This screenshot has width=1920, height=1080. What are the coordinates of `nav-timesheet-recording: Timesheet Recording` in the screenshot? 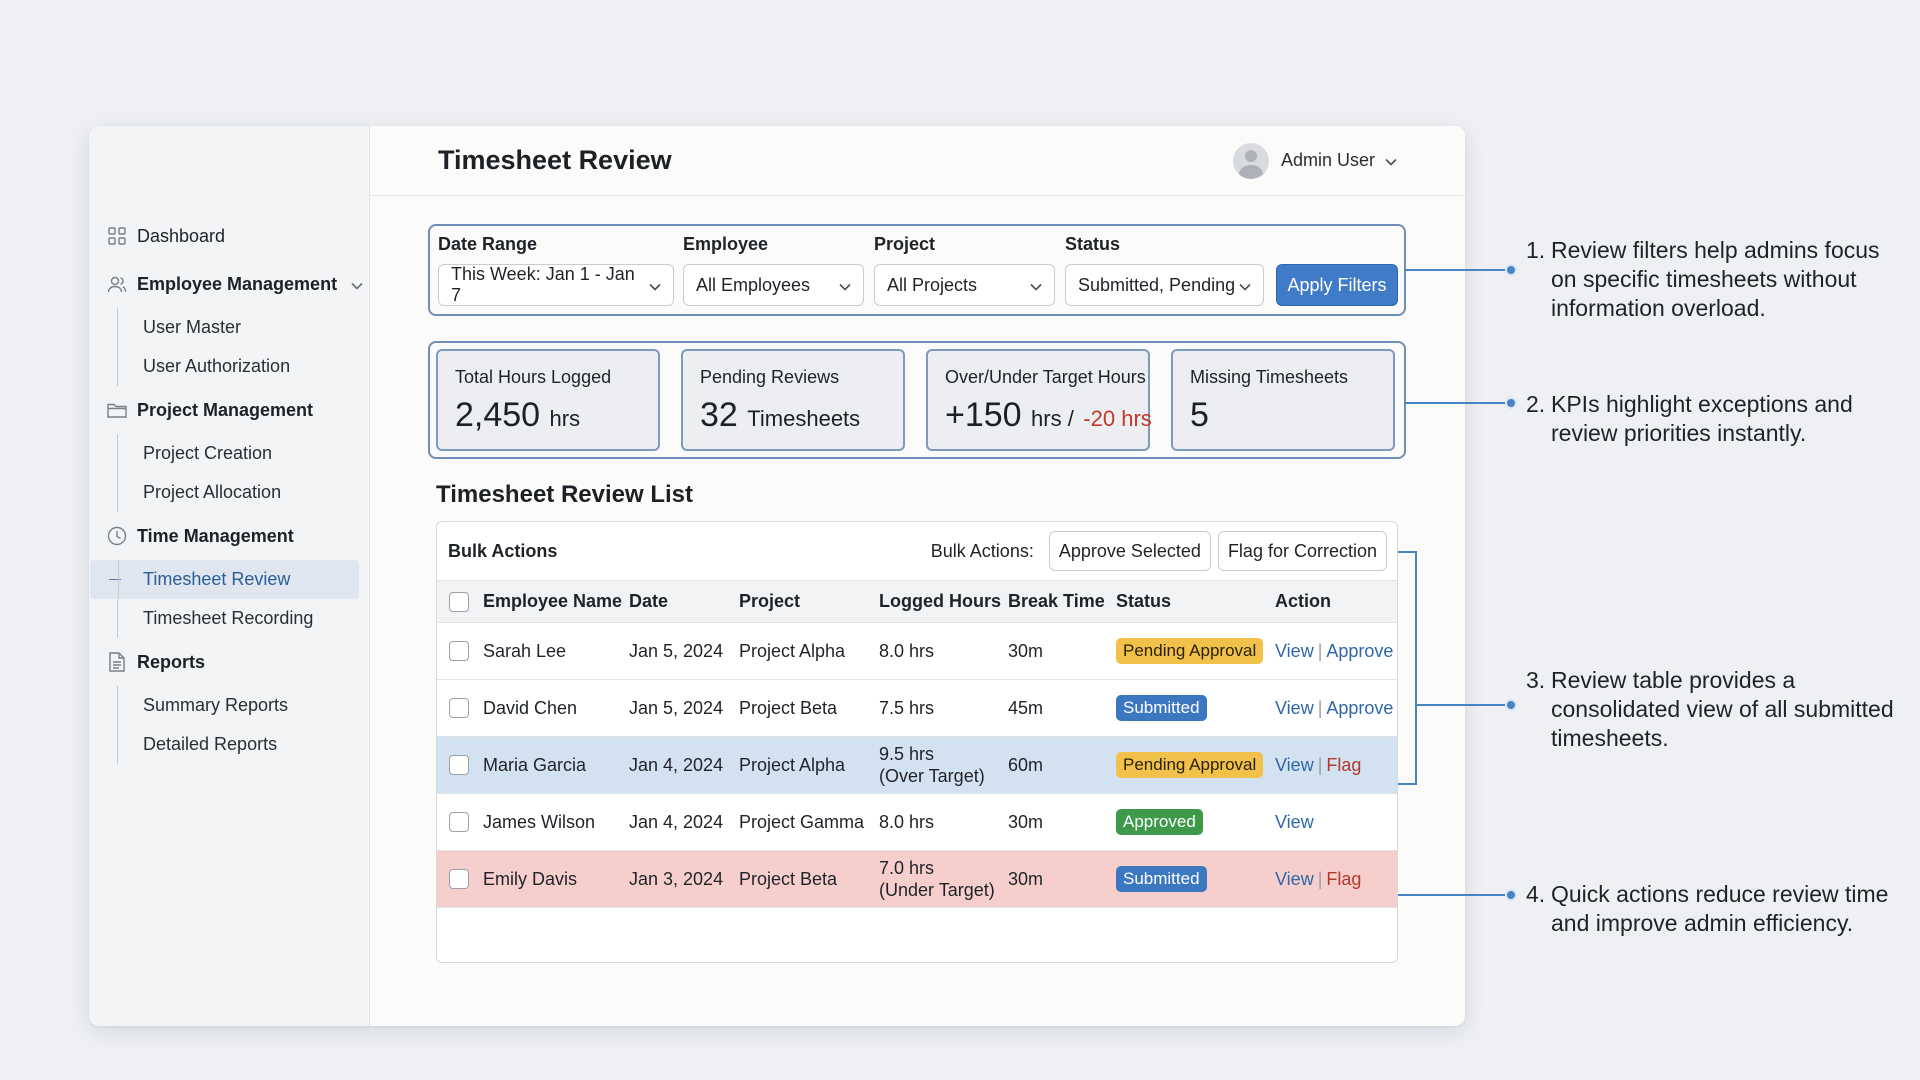 It's located at (243, 618).